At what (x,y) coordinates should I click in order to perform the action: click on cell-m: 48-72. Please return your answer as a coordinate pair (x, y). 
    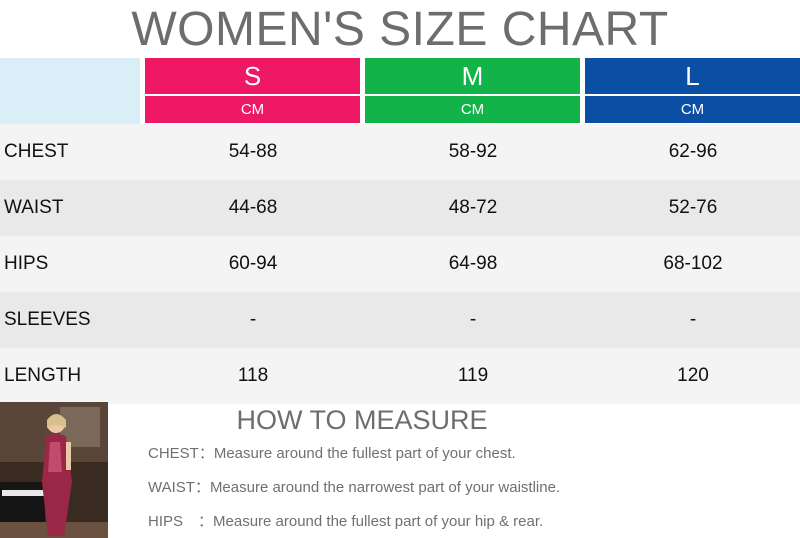
    Looking at the image, I should click on (473, 207).